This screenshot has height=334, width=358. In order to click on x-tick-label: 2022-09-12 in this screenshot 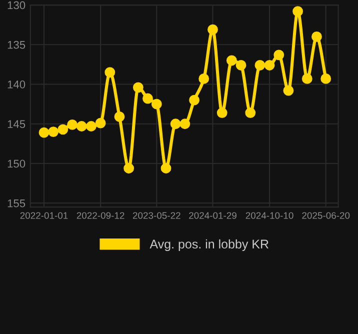, I will do `click(100, 215)`.